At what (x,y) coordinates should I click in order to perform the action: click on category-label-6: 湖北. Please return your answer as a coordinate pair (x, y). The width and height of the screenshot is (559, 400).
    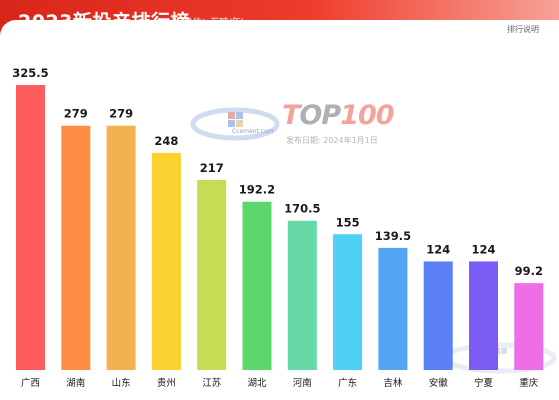
    Looking at the image, I should click on (257, 383).